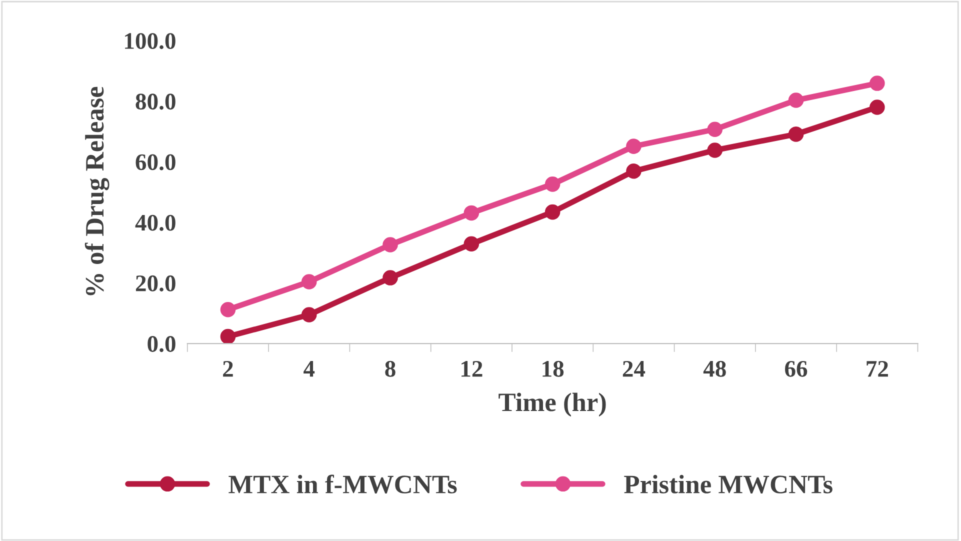  What do you see at coordinates (156, 162) in the screenshot?
I see `y-tick-label: 60.0` at bounding box center [156, 162].